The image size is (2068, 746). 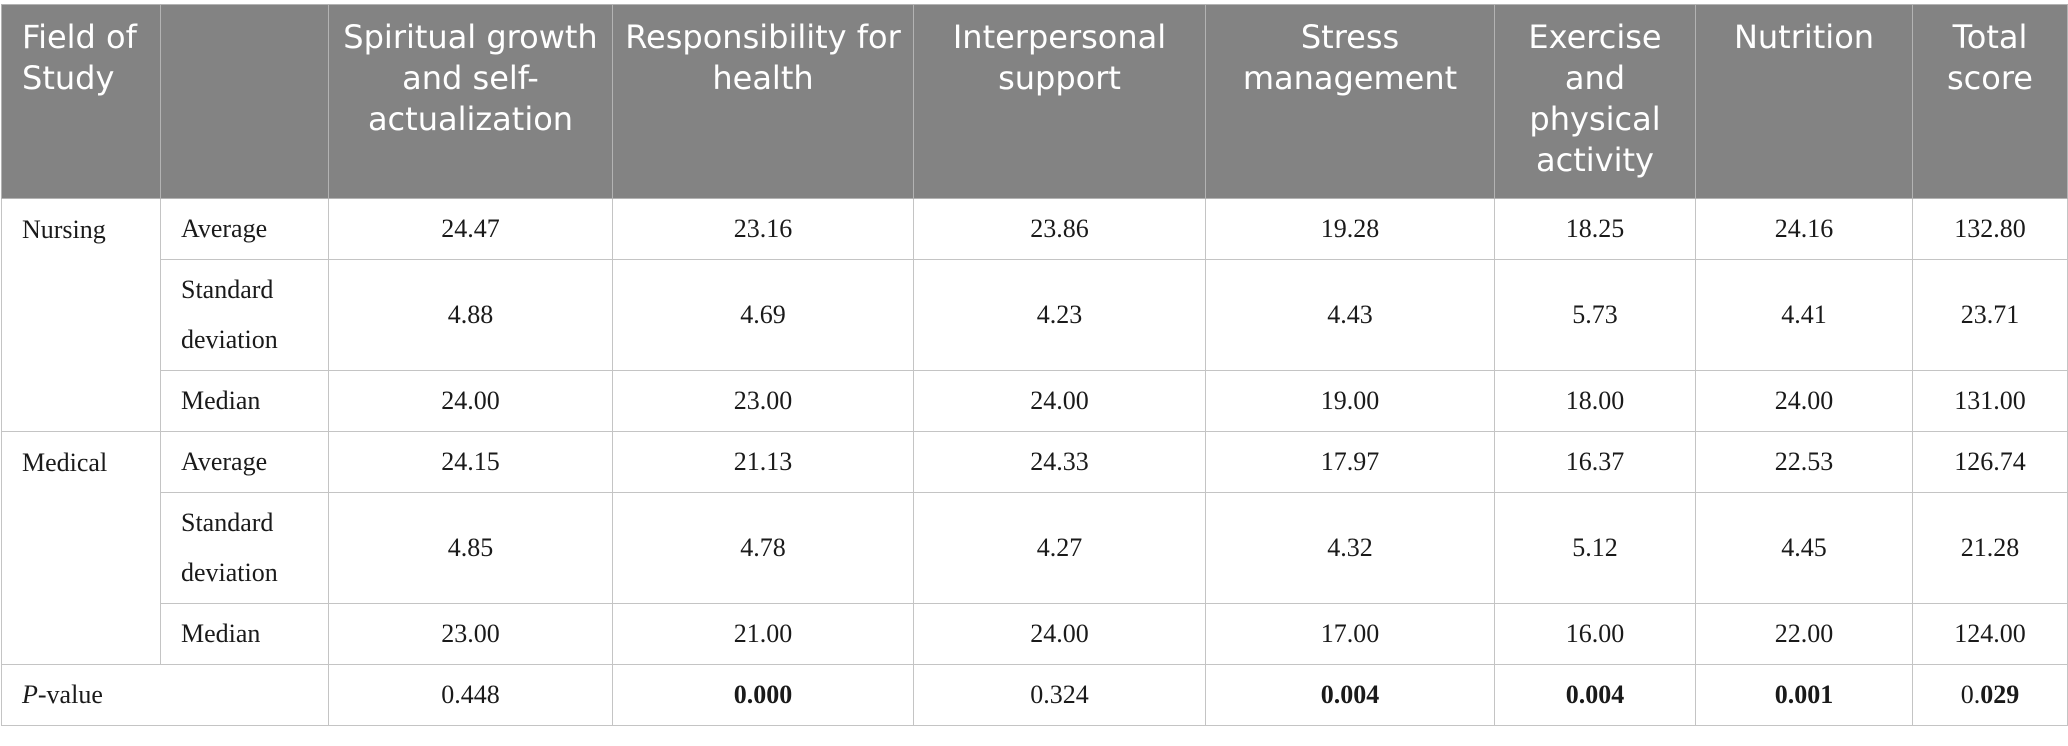 What do you see at coordinates (470, 462) in the screenshot?
I see `value-cell: 24.15` at bounding box center [470, 462].